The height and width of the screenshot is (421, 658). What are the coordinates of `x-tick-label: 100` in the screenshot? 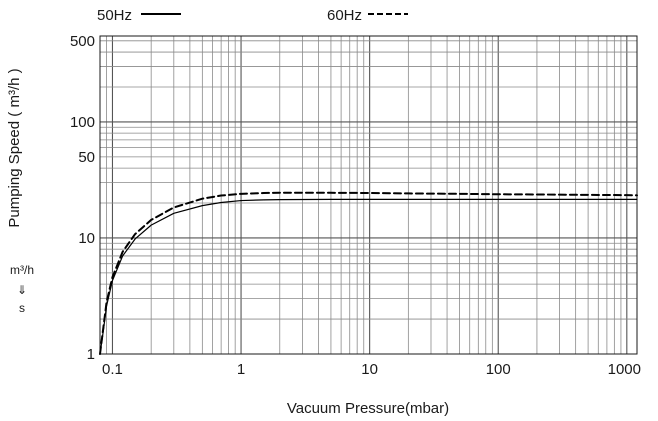 It's located at (498, 369).